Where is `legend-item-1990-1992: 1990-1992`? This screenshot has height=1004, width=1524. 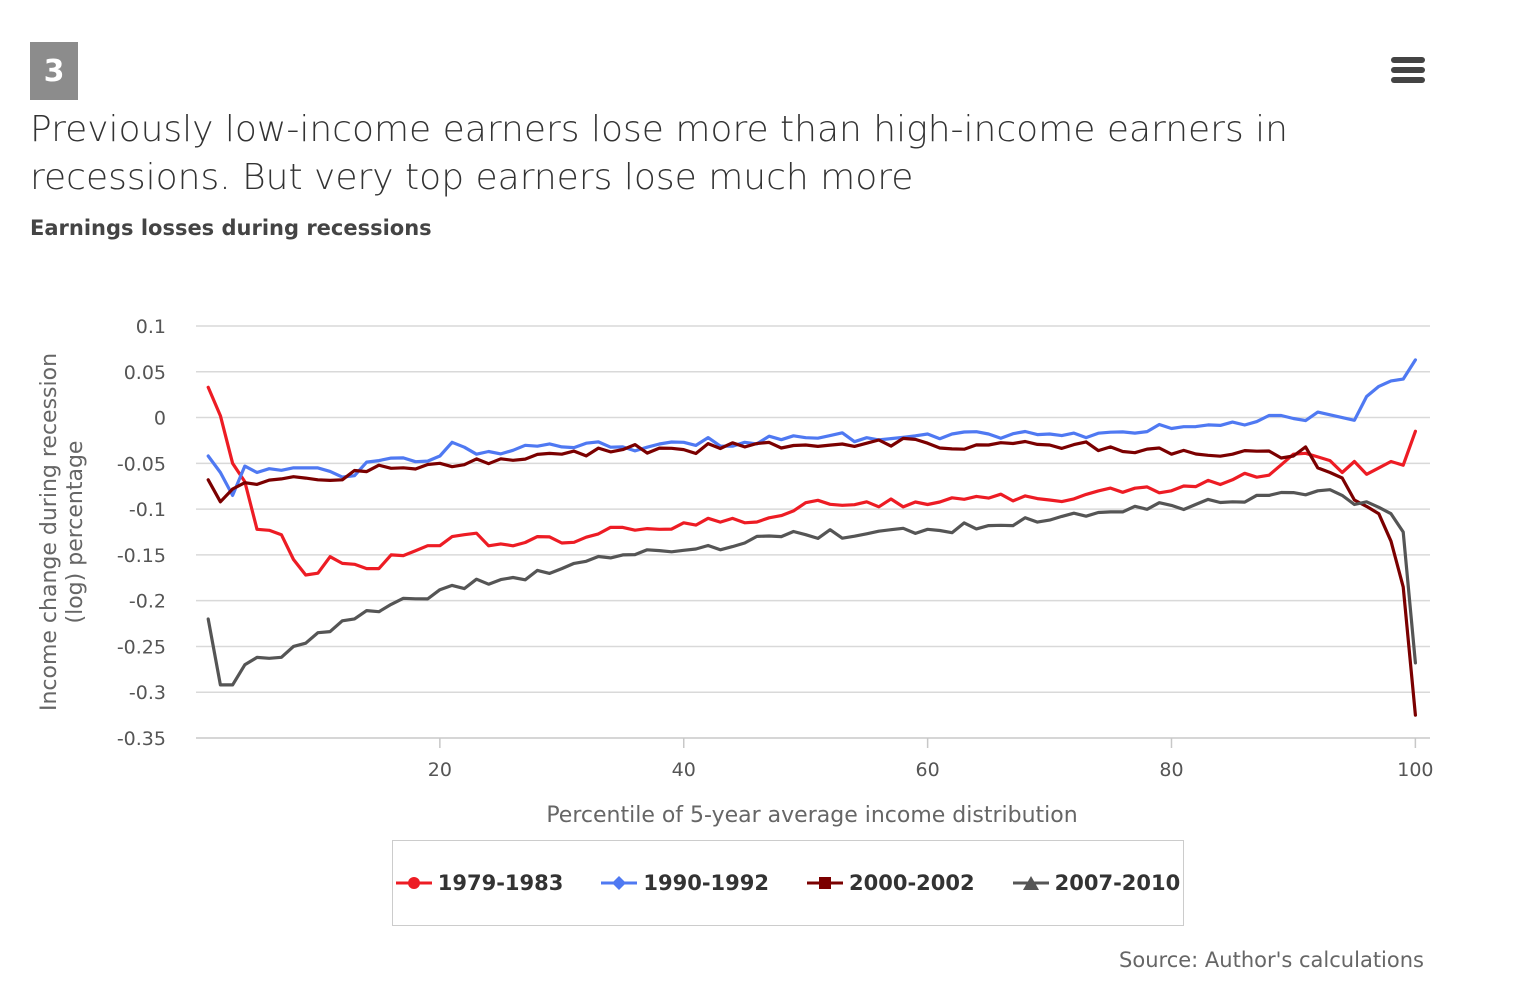
legend-item-1990-1992: 1990-1992 is located at coordinates (685, 883).